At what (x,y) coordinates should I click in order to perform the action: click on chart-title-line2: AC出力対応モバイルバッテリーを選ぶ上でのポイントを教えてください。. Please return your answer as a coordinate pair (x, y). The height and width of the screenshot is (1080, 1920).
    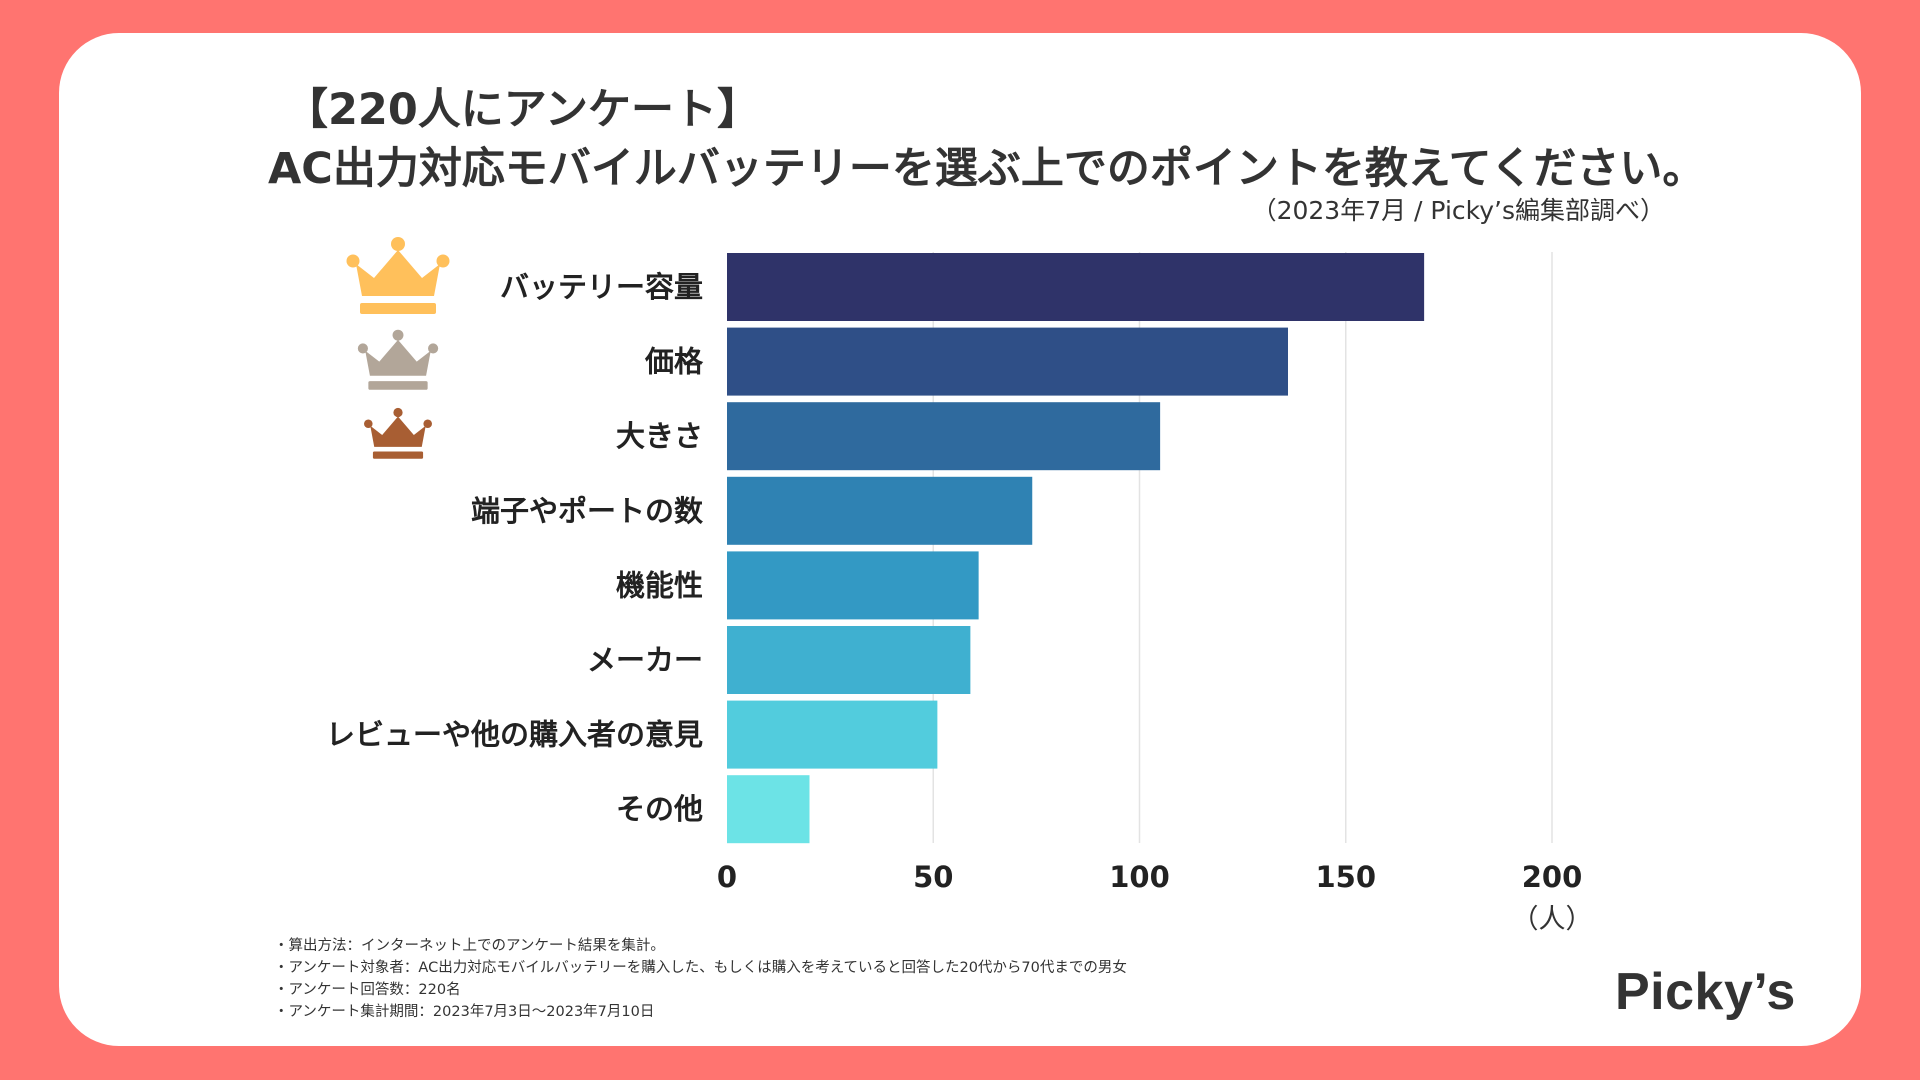
    Looking at the image, I should click on (987, 169).